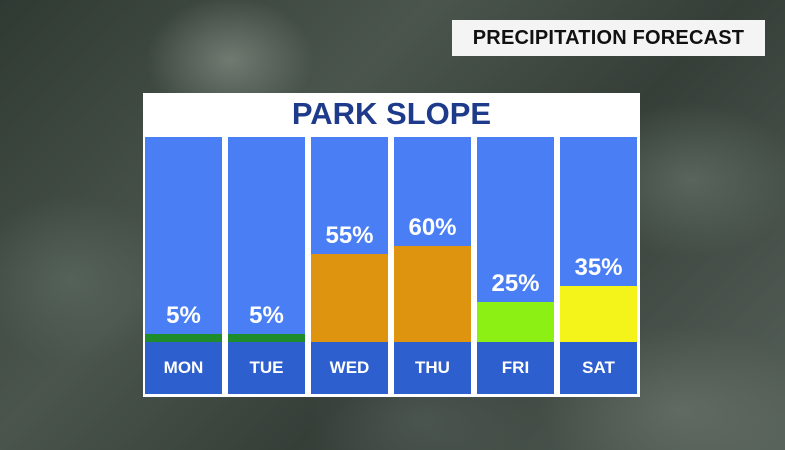 The width and height of the screenshot is (785, 450). What do you see at coordinates (183, 368) in the screenshot?
I see `day-label-mon: MON` at bounding box center [183, 368].